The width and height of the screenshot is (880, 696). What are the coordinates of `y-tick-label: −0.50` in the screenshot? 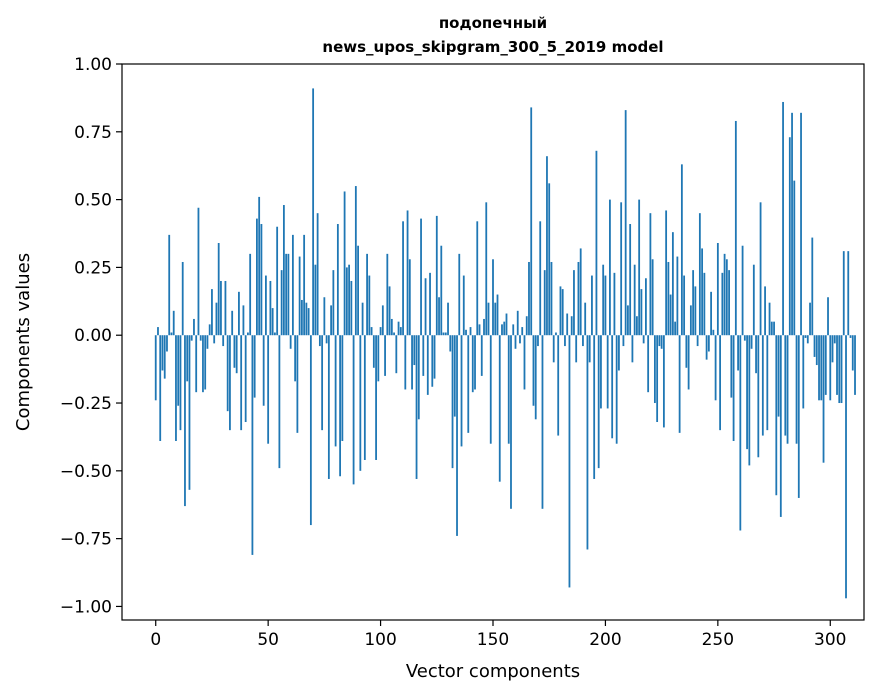 It's located at (86, 472).